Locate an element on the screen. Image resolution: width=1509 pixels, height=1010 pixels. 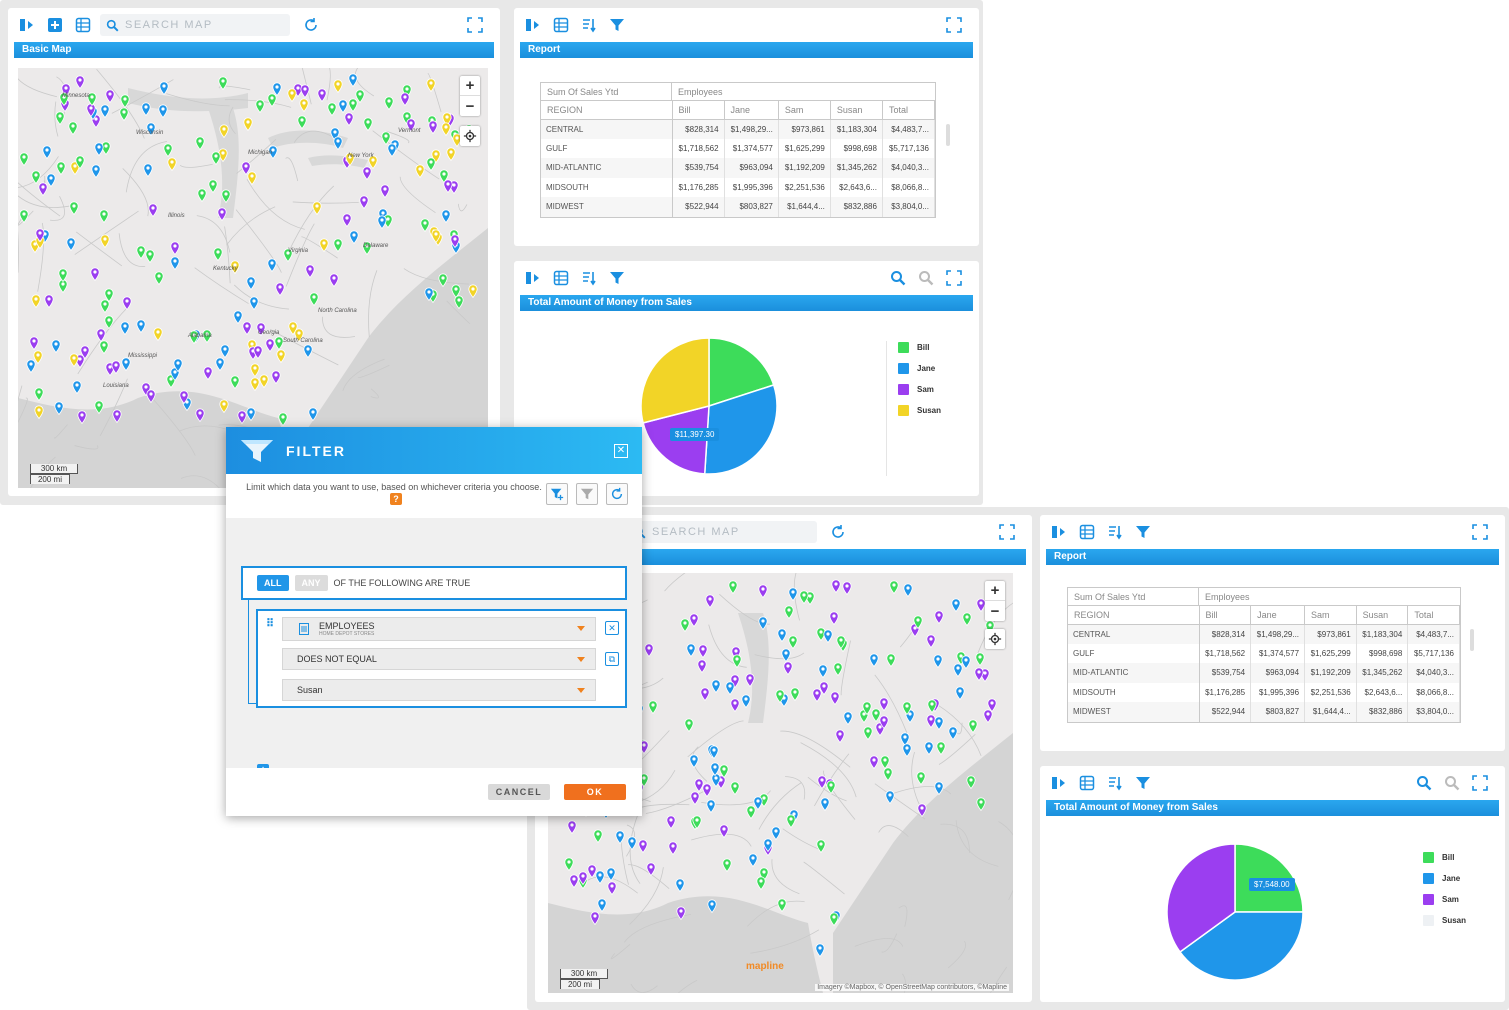
filter-button is located at coordinates (1143, 783).